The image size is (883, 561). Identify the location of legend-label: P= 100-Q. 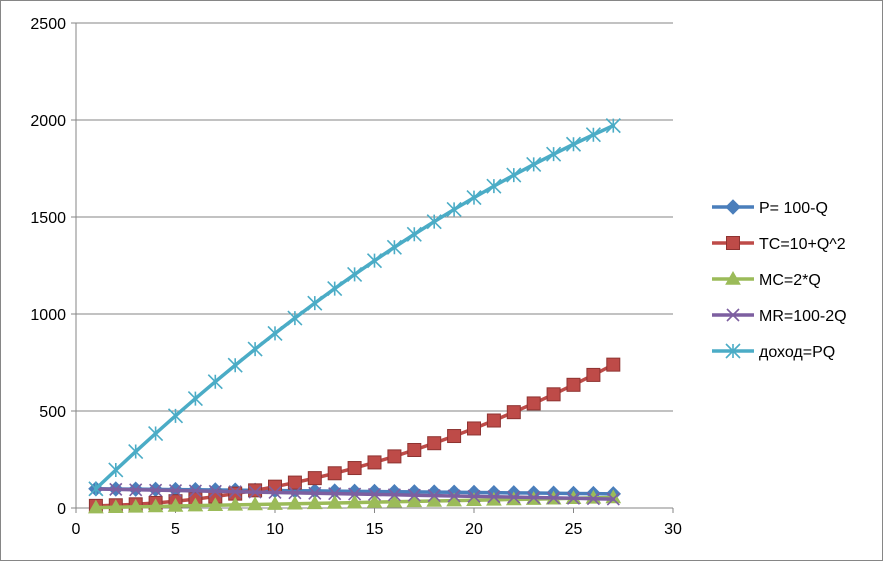
(793, 208).